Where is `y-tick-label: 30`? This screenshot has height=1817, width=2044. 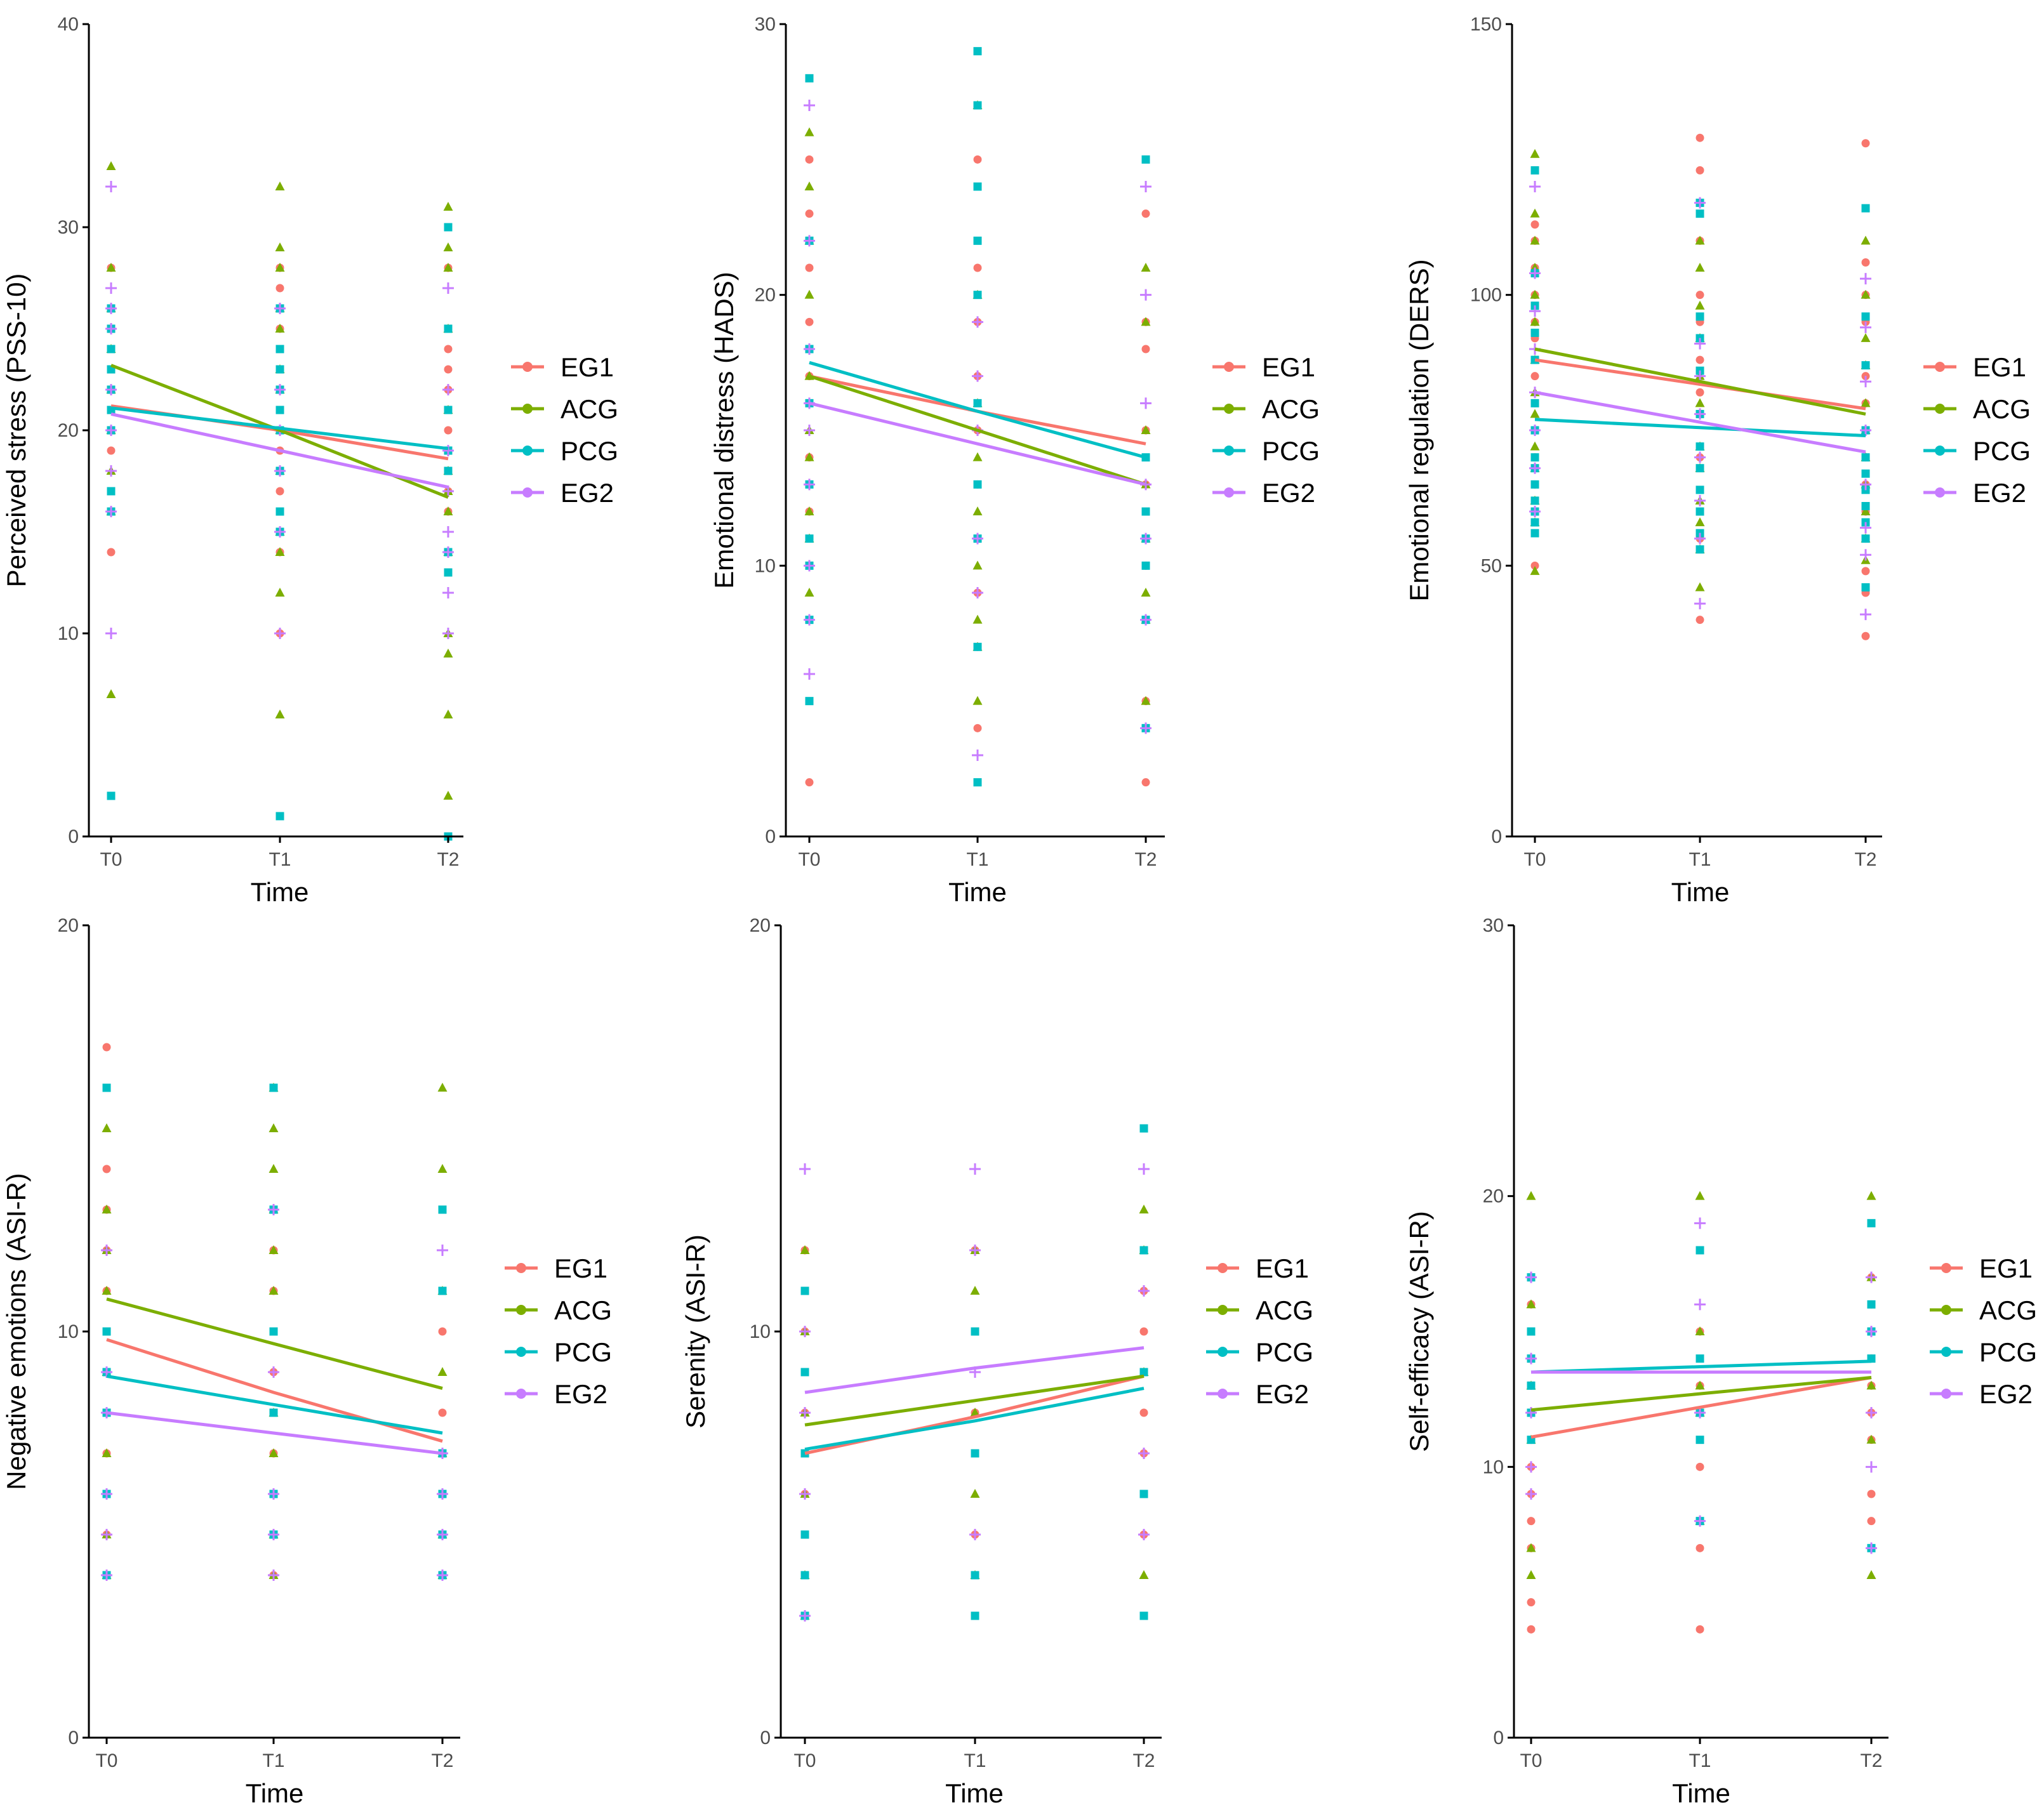
y-tick-label: 30 is located at coordinates (765, 25).